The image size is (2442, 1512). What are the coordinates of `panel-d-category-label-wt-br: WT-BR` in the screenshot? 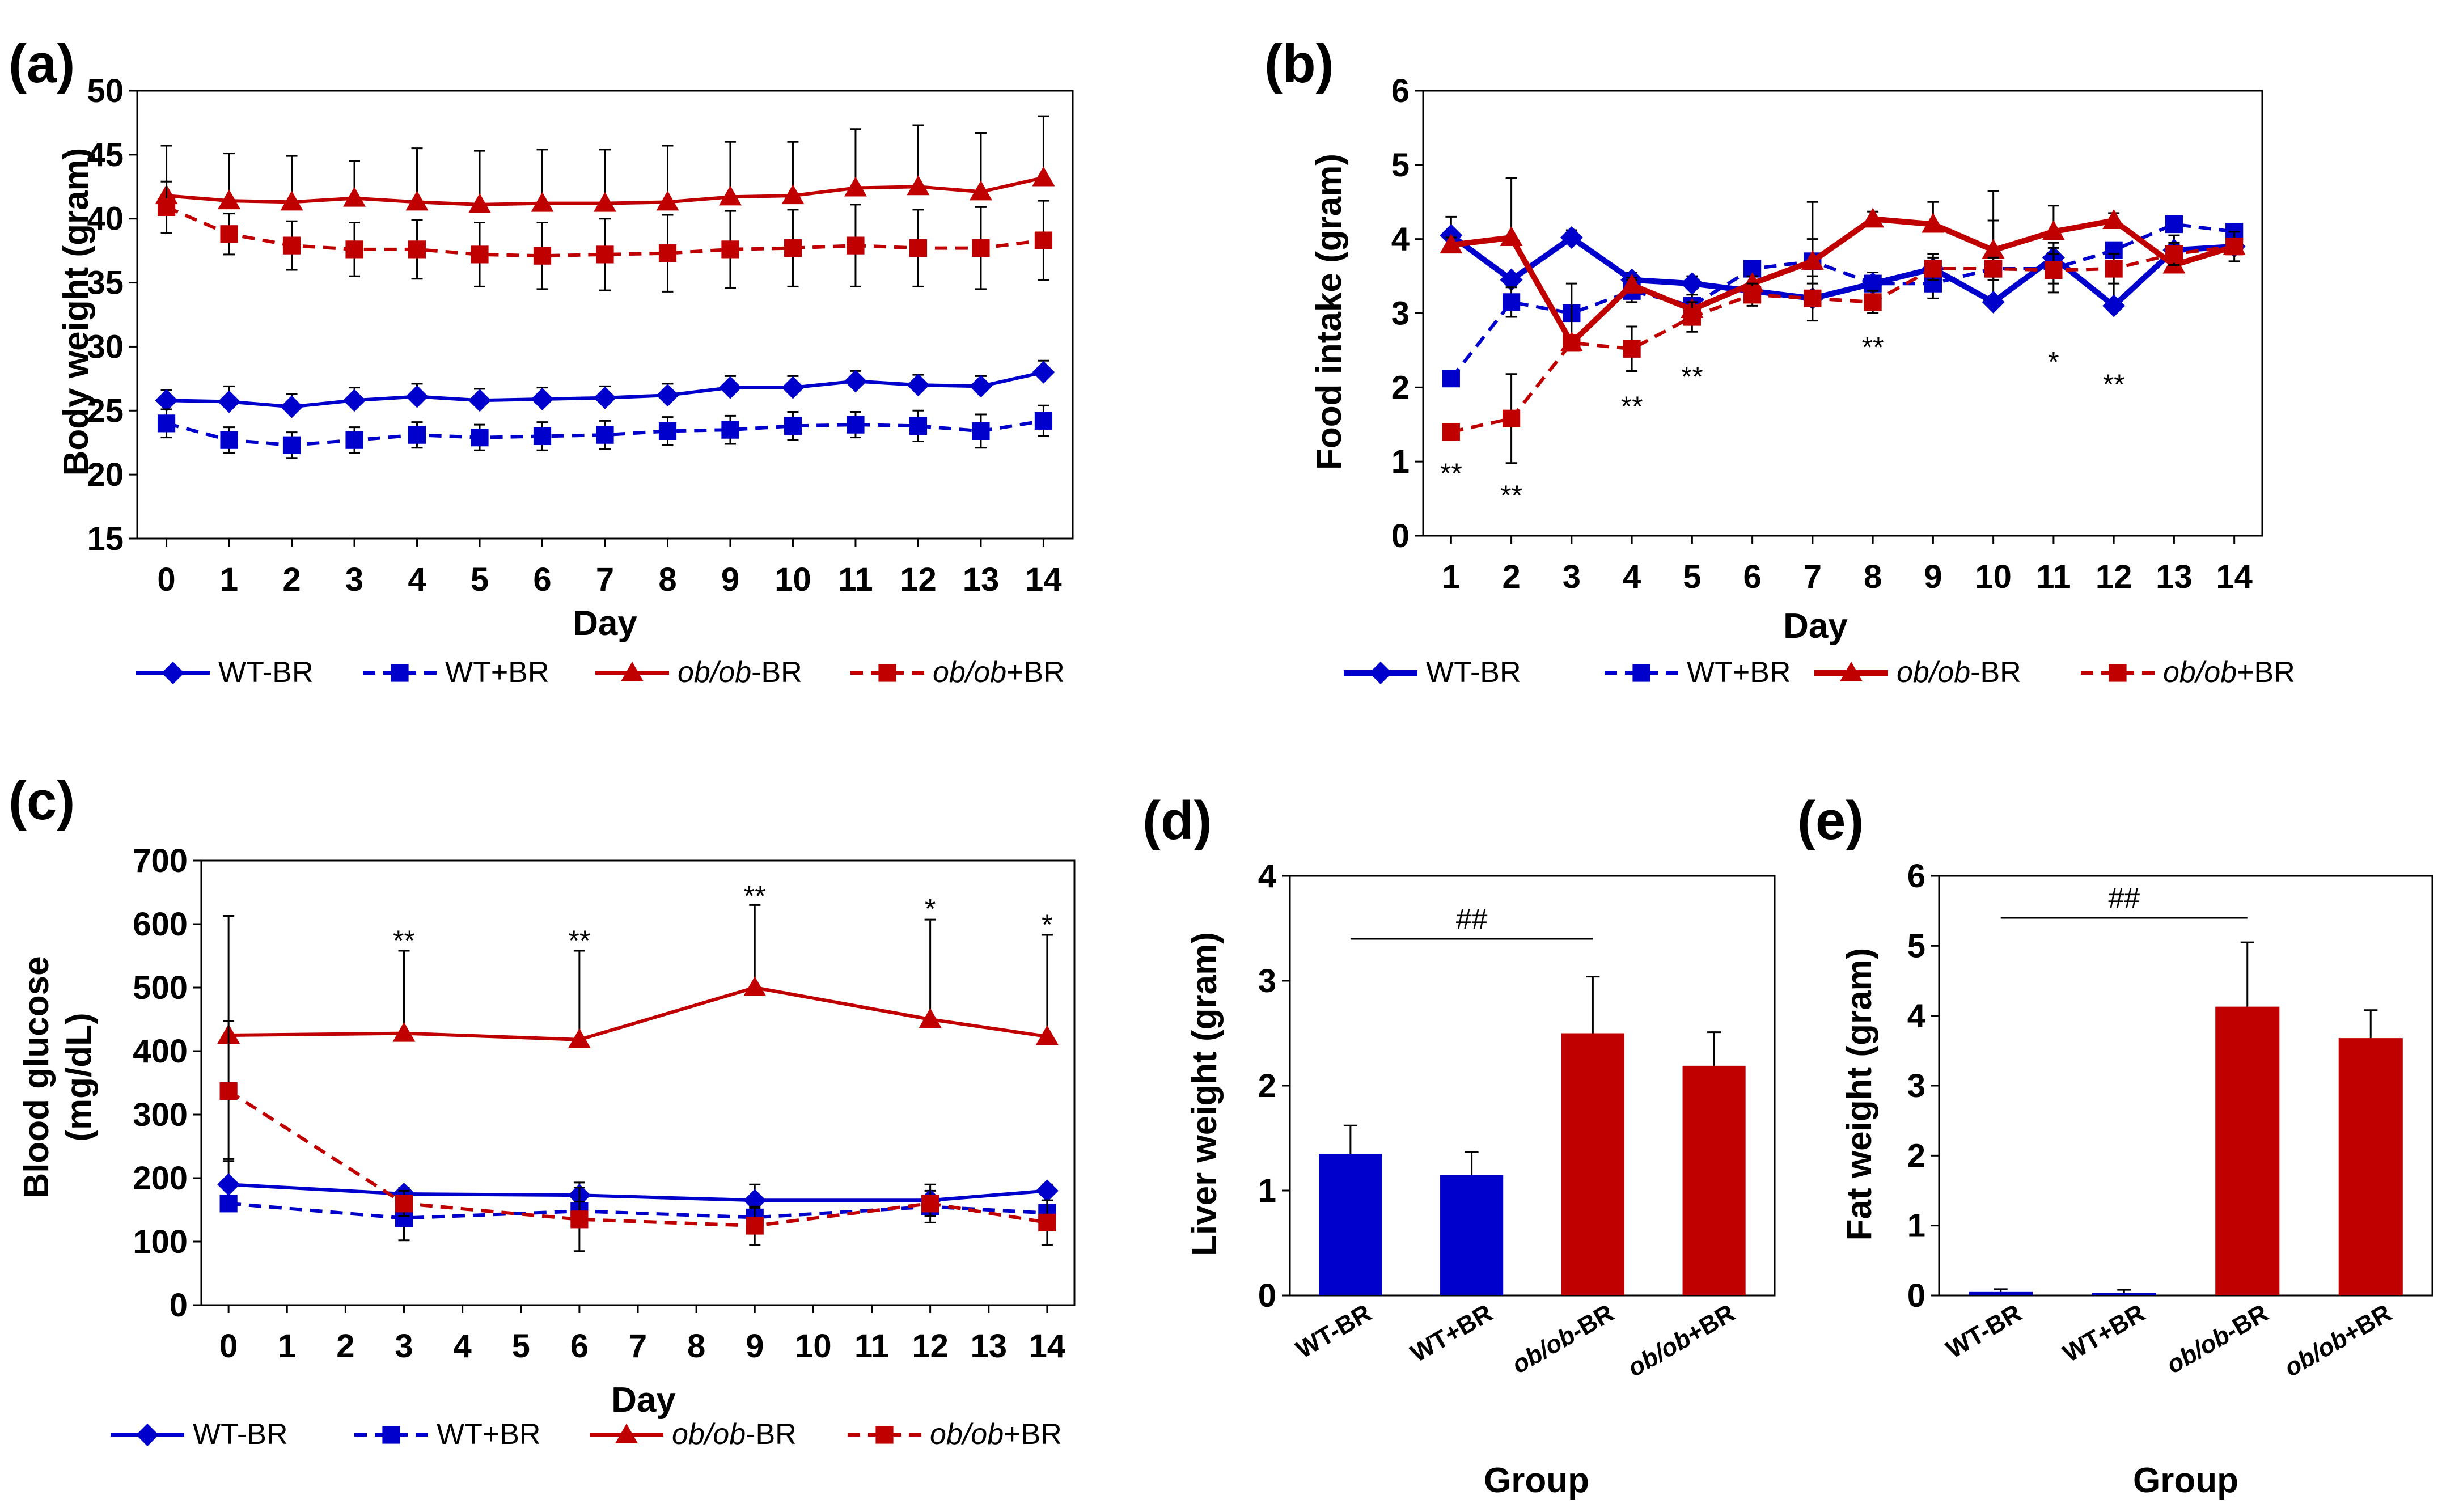 It's located at (1334, 1331).